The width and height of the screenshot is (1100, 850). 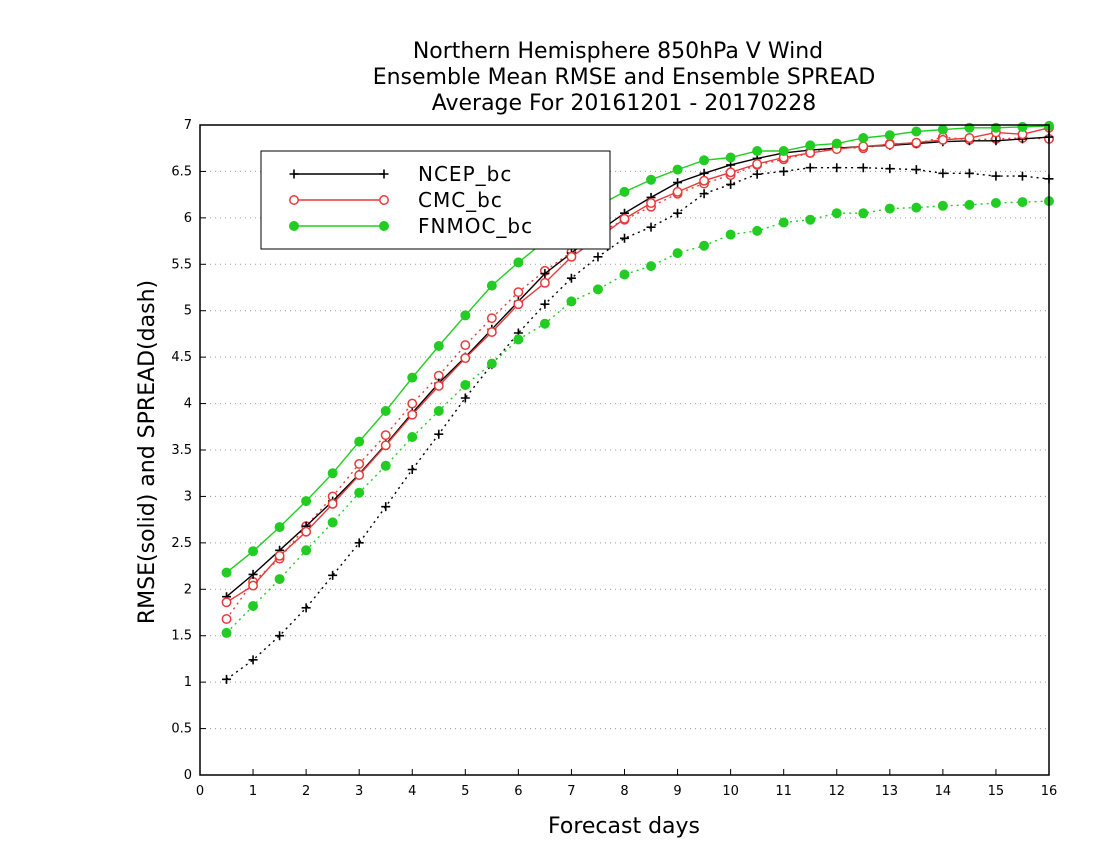 I want to click on x-tick-label: 3, so click(x=359, y=791).